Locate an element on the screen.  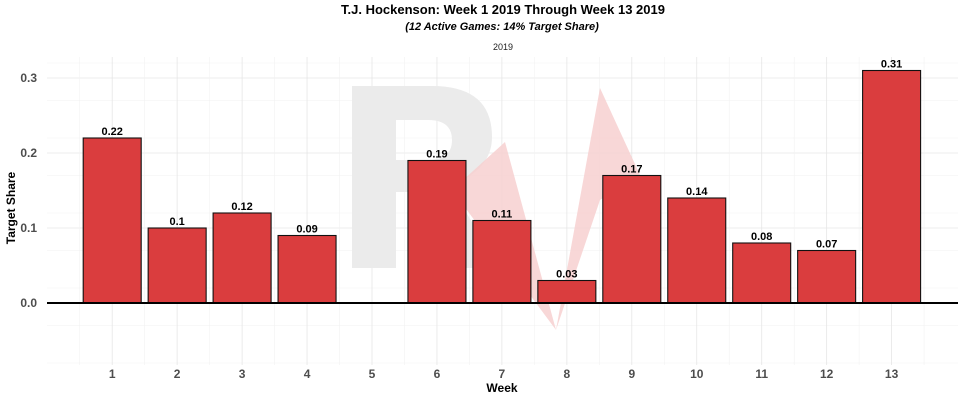
x-tick-label: 9 is located at coordinates (631, 374).